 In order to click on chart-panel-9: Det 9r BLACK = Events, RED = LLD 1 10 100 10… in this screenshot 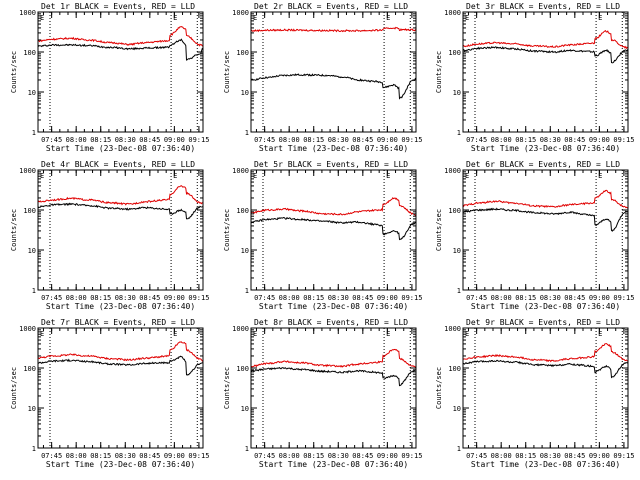, I will do `click(534, 393)`.